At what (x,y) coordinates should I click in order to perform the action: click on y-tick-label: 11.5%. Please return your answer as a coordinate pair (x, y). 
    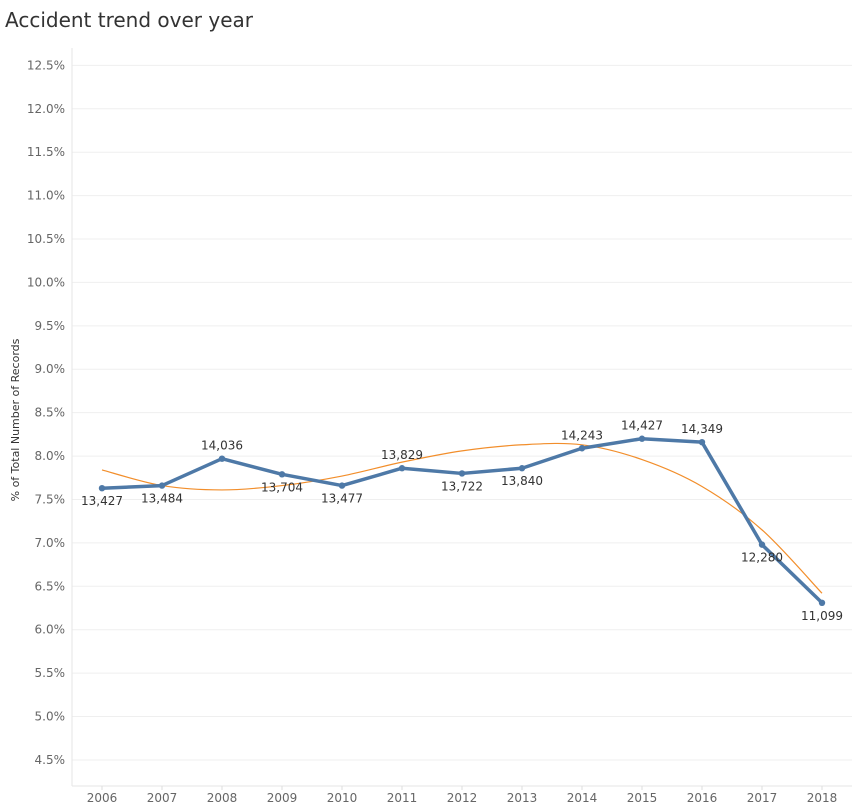
    Looking at the image, I should click on (46, 152).